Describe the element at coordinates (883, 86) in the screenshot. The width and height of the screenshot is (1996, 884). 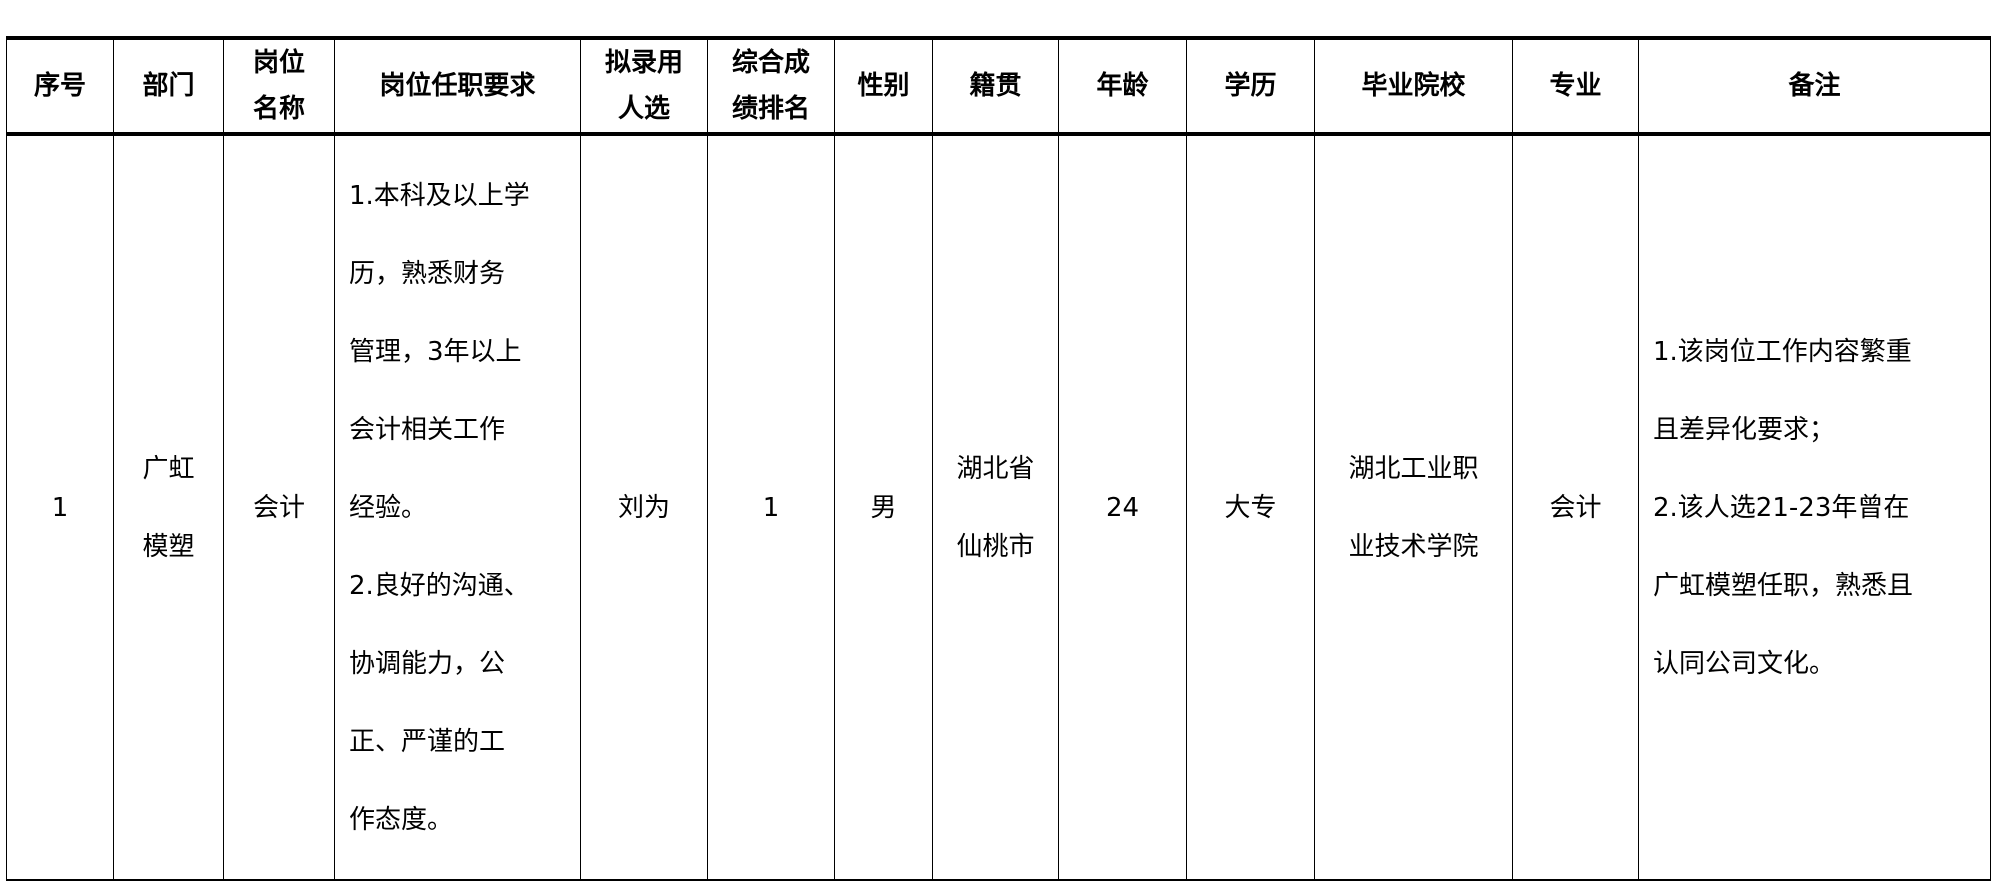
I see `header-gender: 性别` at that location.